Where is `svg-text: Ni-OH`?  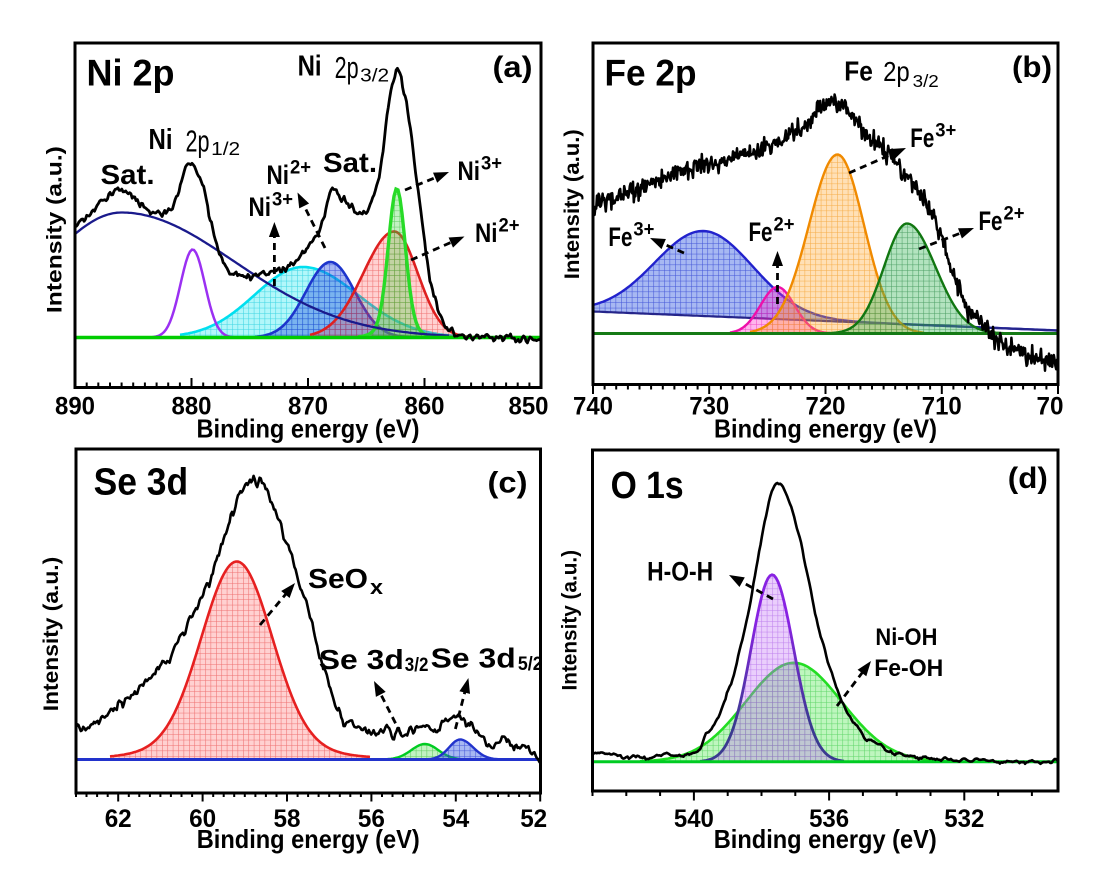 svg-text: Ni-OH is located at coordinates (906, 637).